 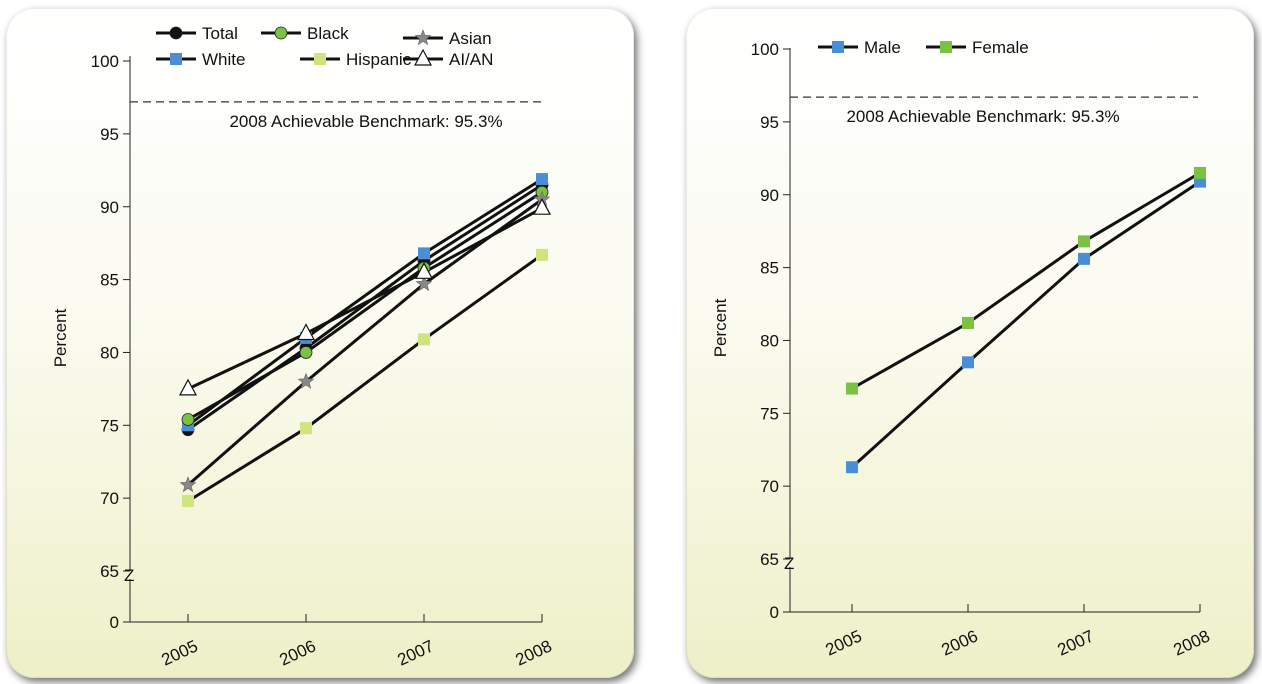 I want to click on series-markers-male, so click(x=1026, y=324).